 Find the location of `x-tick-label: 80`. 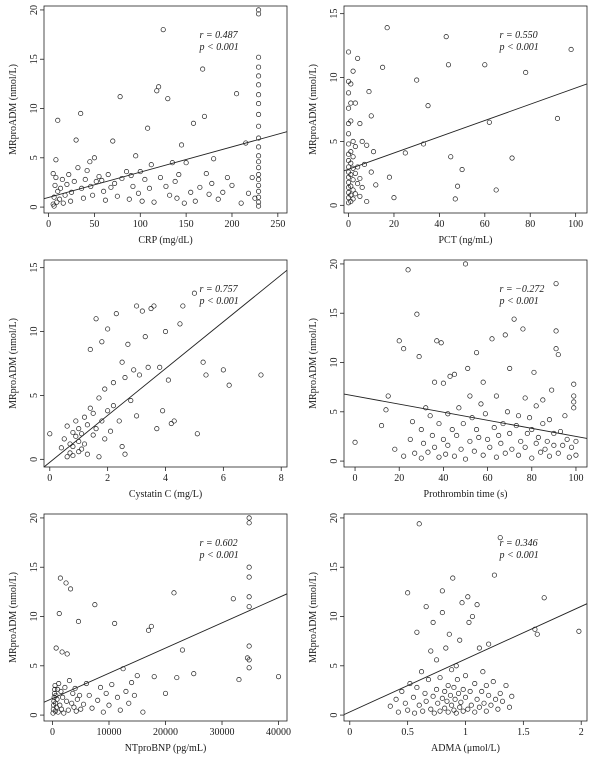

x-tick-label: 80 is located at coordinates (530, 224).